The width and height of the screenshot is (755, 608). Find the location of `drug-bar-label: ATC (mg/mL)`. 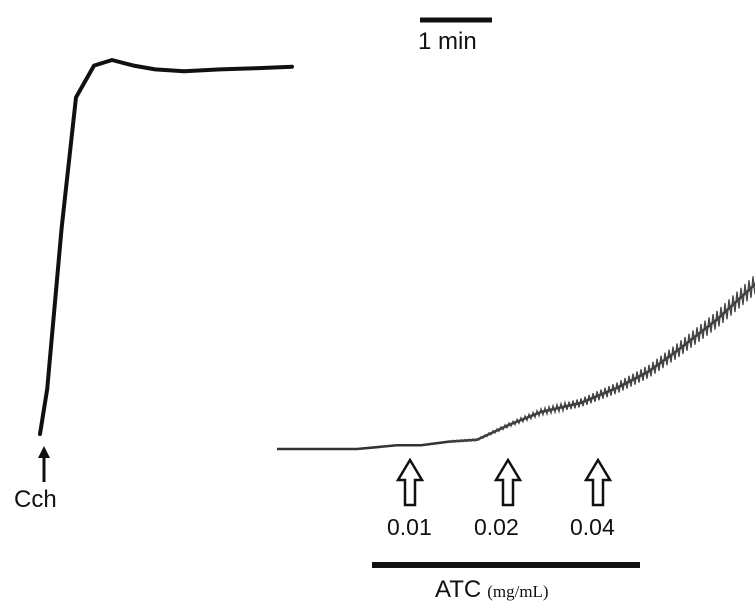

drug-bar-label: ATC (mg/mL) is located at coordinates (492, 590).